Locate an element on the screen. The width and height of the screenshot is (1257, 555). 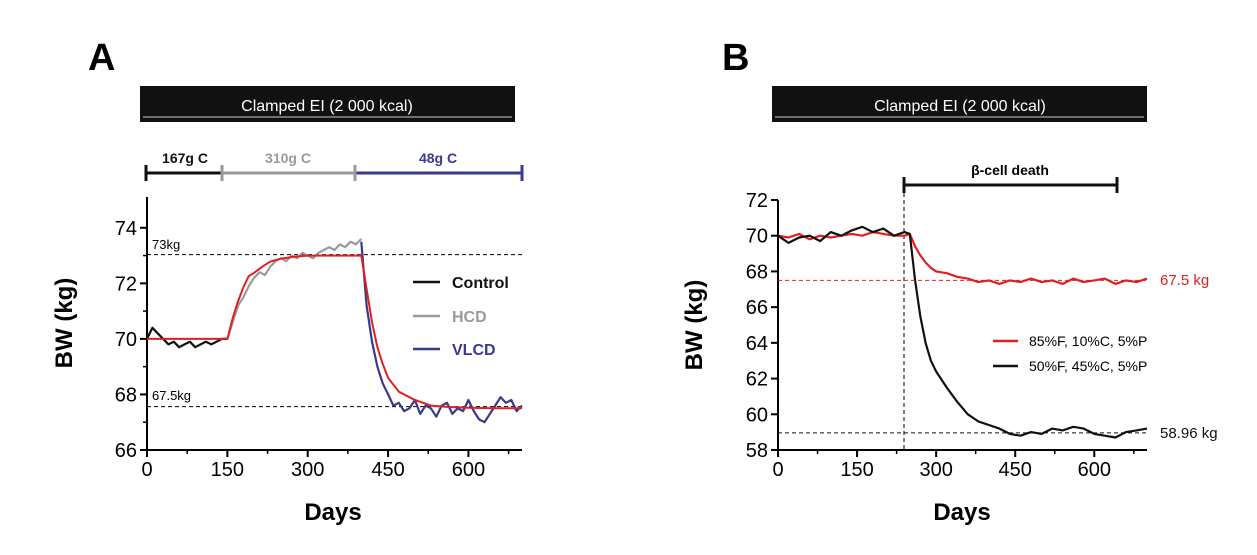
panel-a-banner is located at coordinates (327, 104).